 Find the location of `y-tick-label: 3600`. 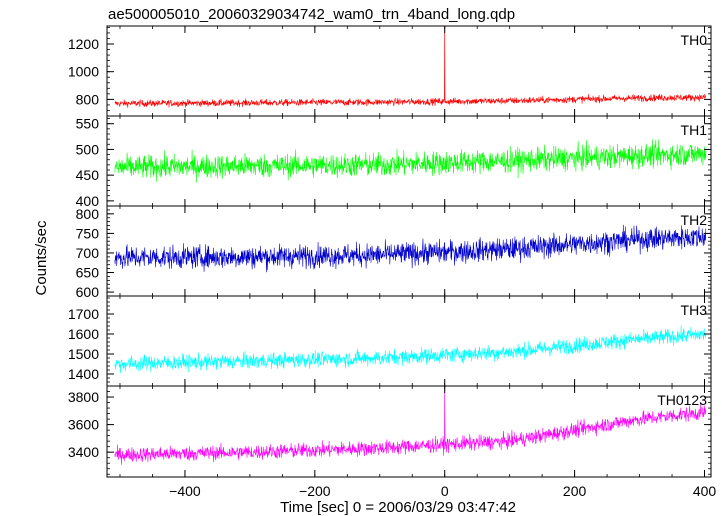

y-tick-label: 3600 is located at coordinates (83, 425).